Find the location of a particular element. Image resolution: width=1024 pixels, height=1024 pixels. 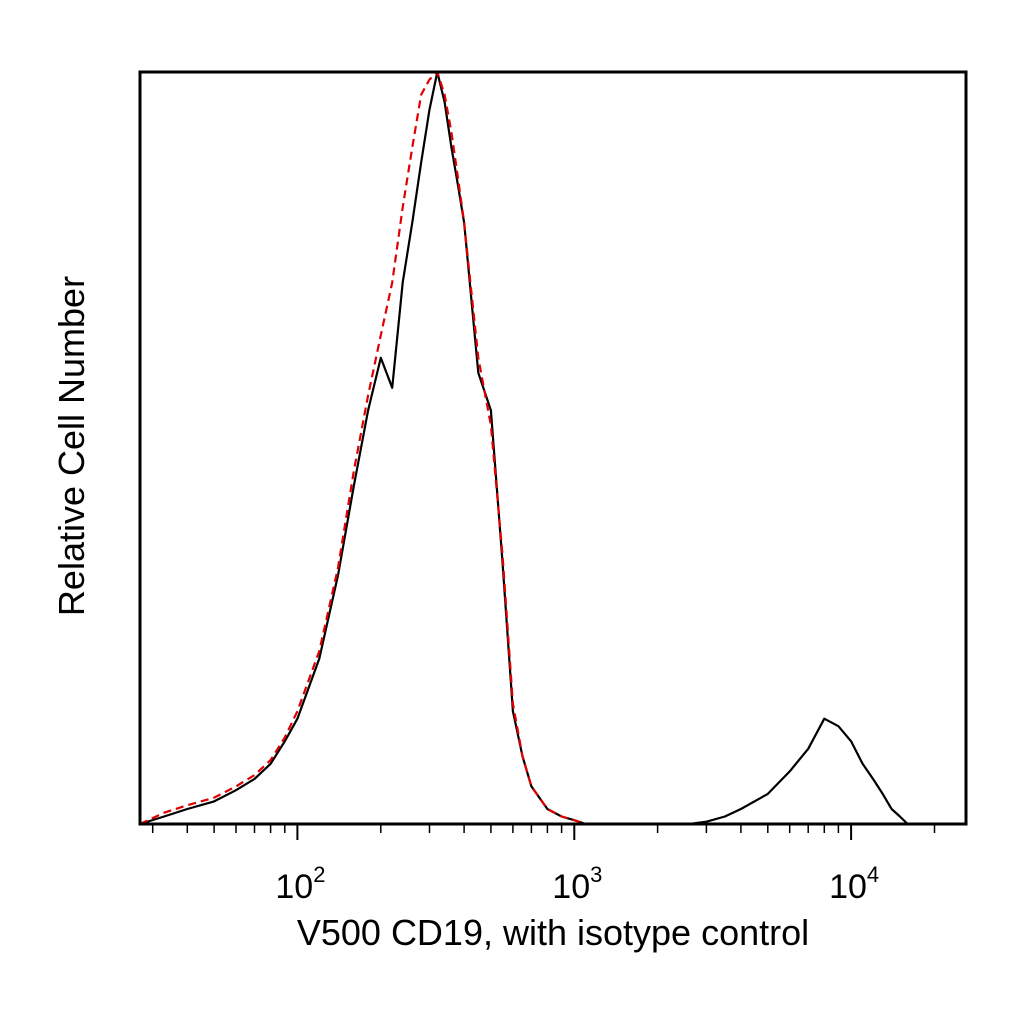

x-tick-label: 10² is located at coordinates (300, 884).